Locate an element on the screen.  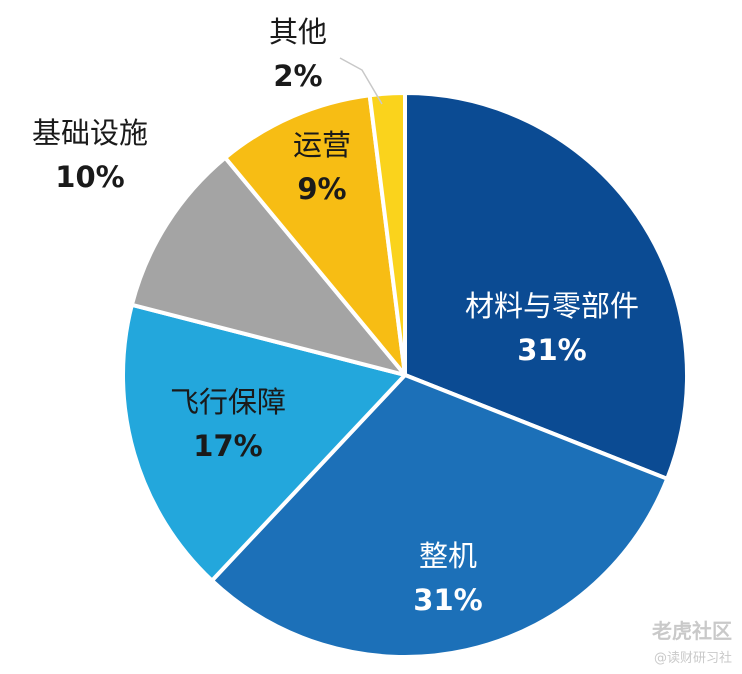
slice-value-label: 2% is located at coordinates (297, 76).